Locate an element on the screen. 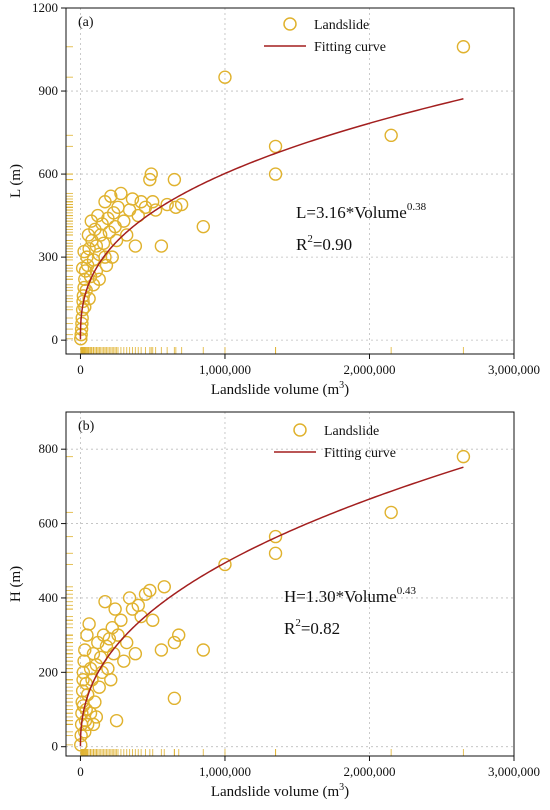 The height and width of the screenshot is (810, 550). y-axis-title: L (m) is located at coordinates (16, 181).